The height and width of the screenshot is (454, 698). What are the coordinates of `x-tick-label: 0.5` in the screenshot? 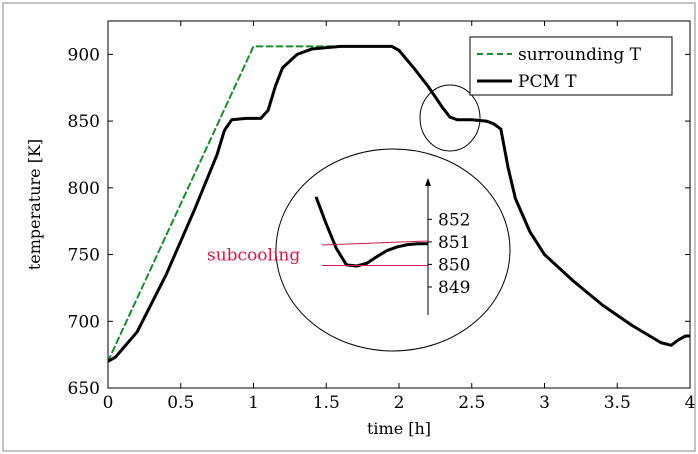 It's located at (180, 403).